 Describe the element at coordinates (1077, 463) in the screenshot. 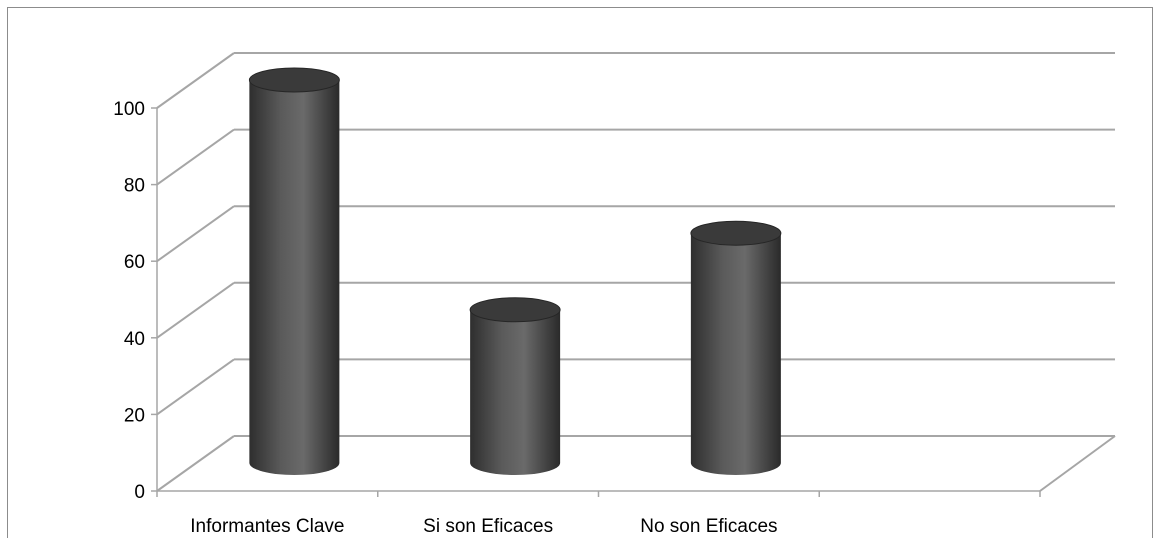

I see `floor-right-edge` at that location.